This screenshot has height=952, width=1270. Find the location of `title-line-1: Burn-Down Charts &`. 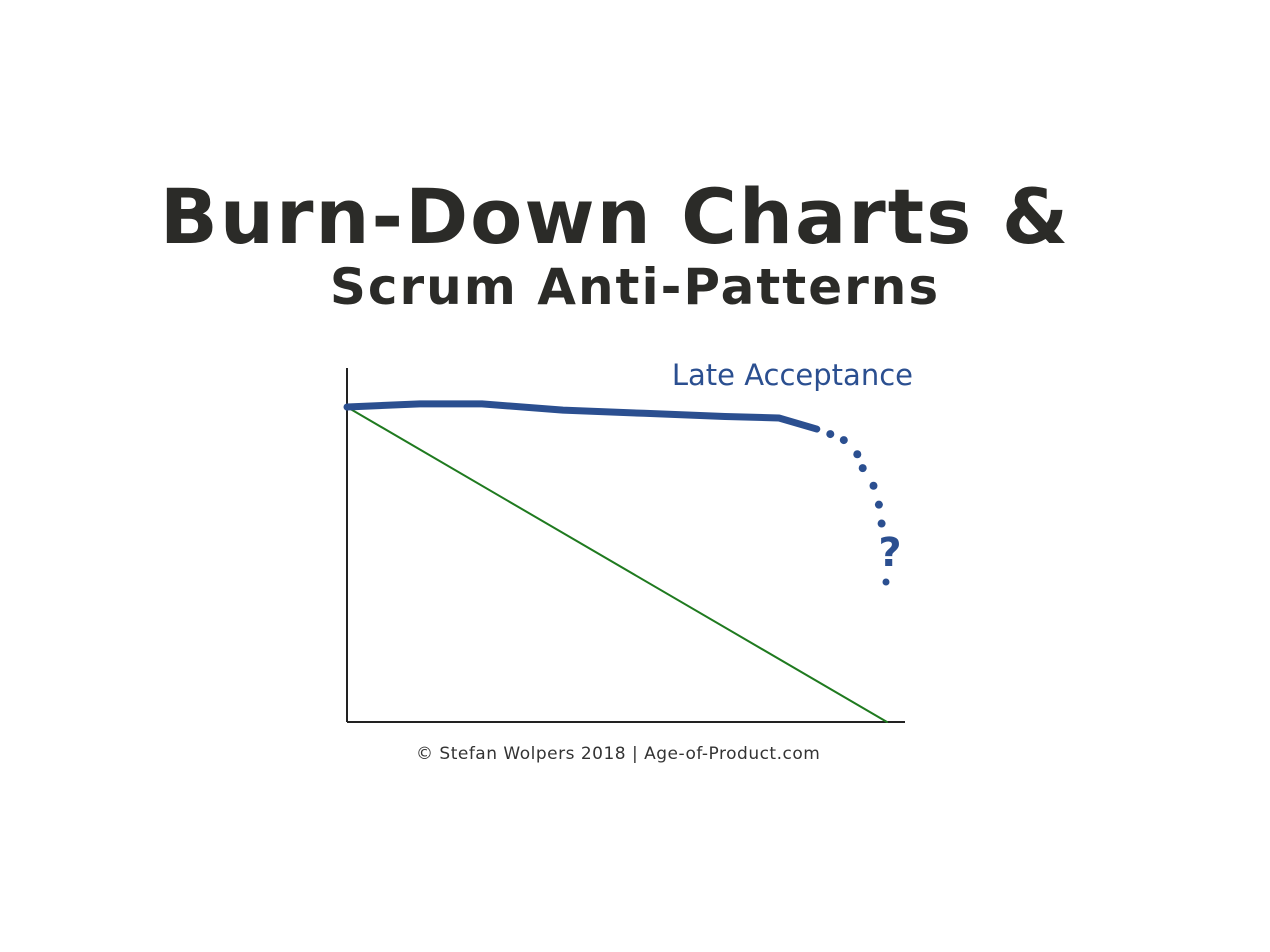

title-line-1: Burn-Down Charts & is located at coordinates (615, 216).